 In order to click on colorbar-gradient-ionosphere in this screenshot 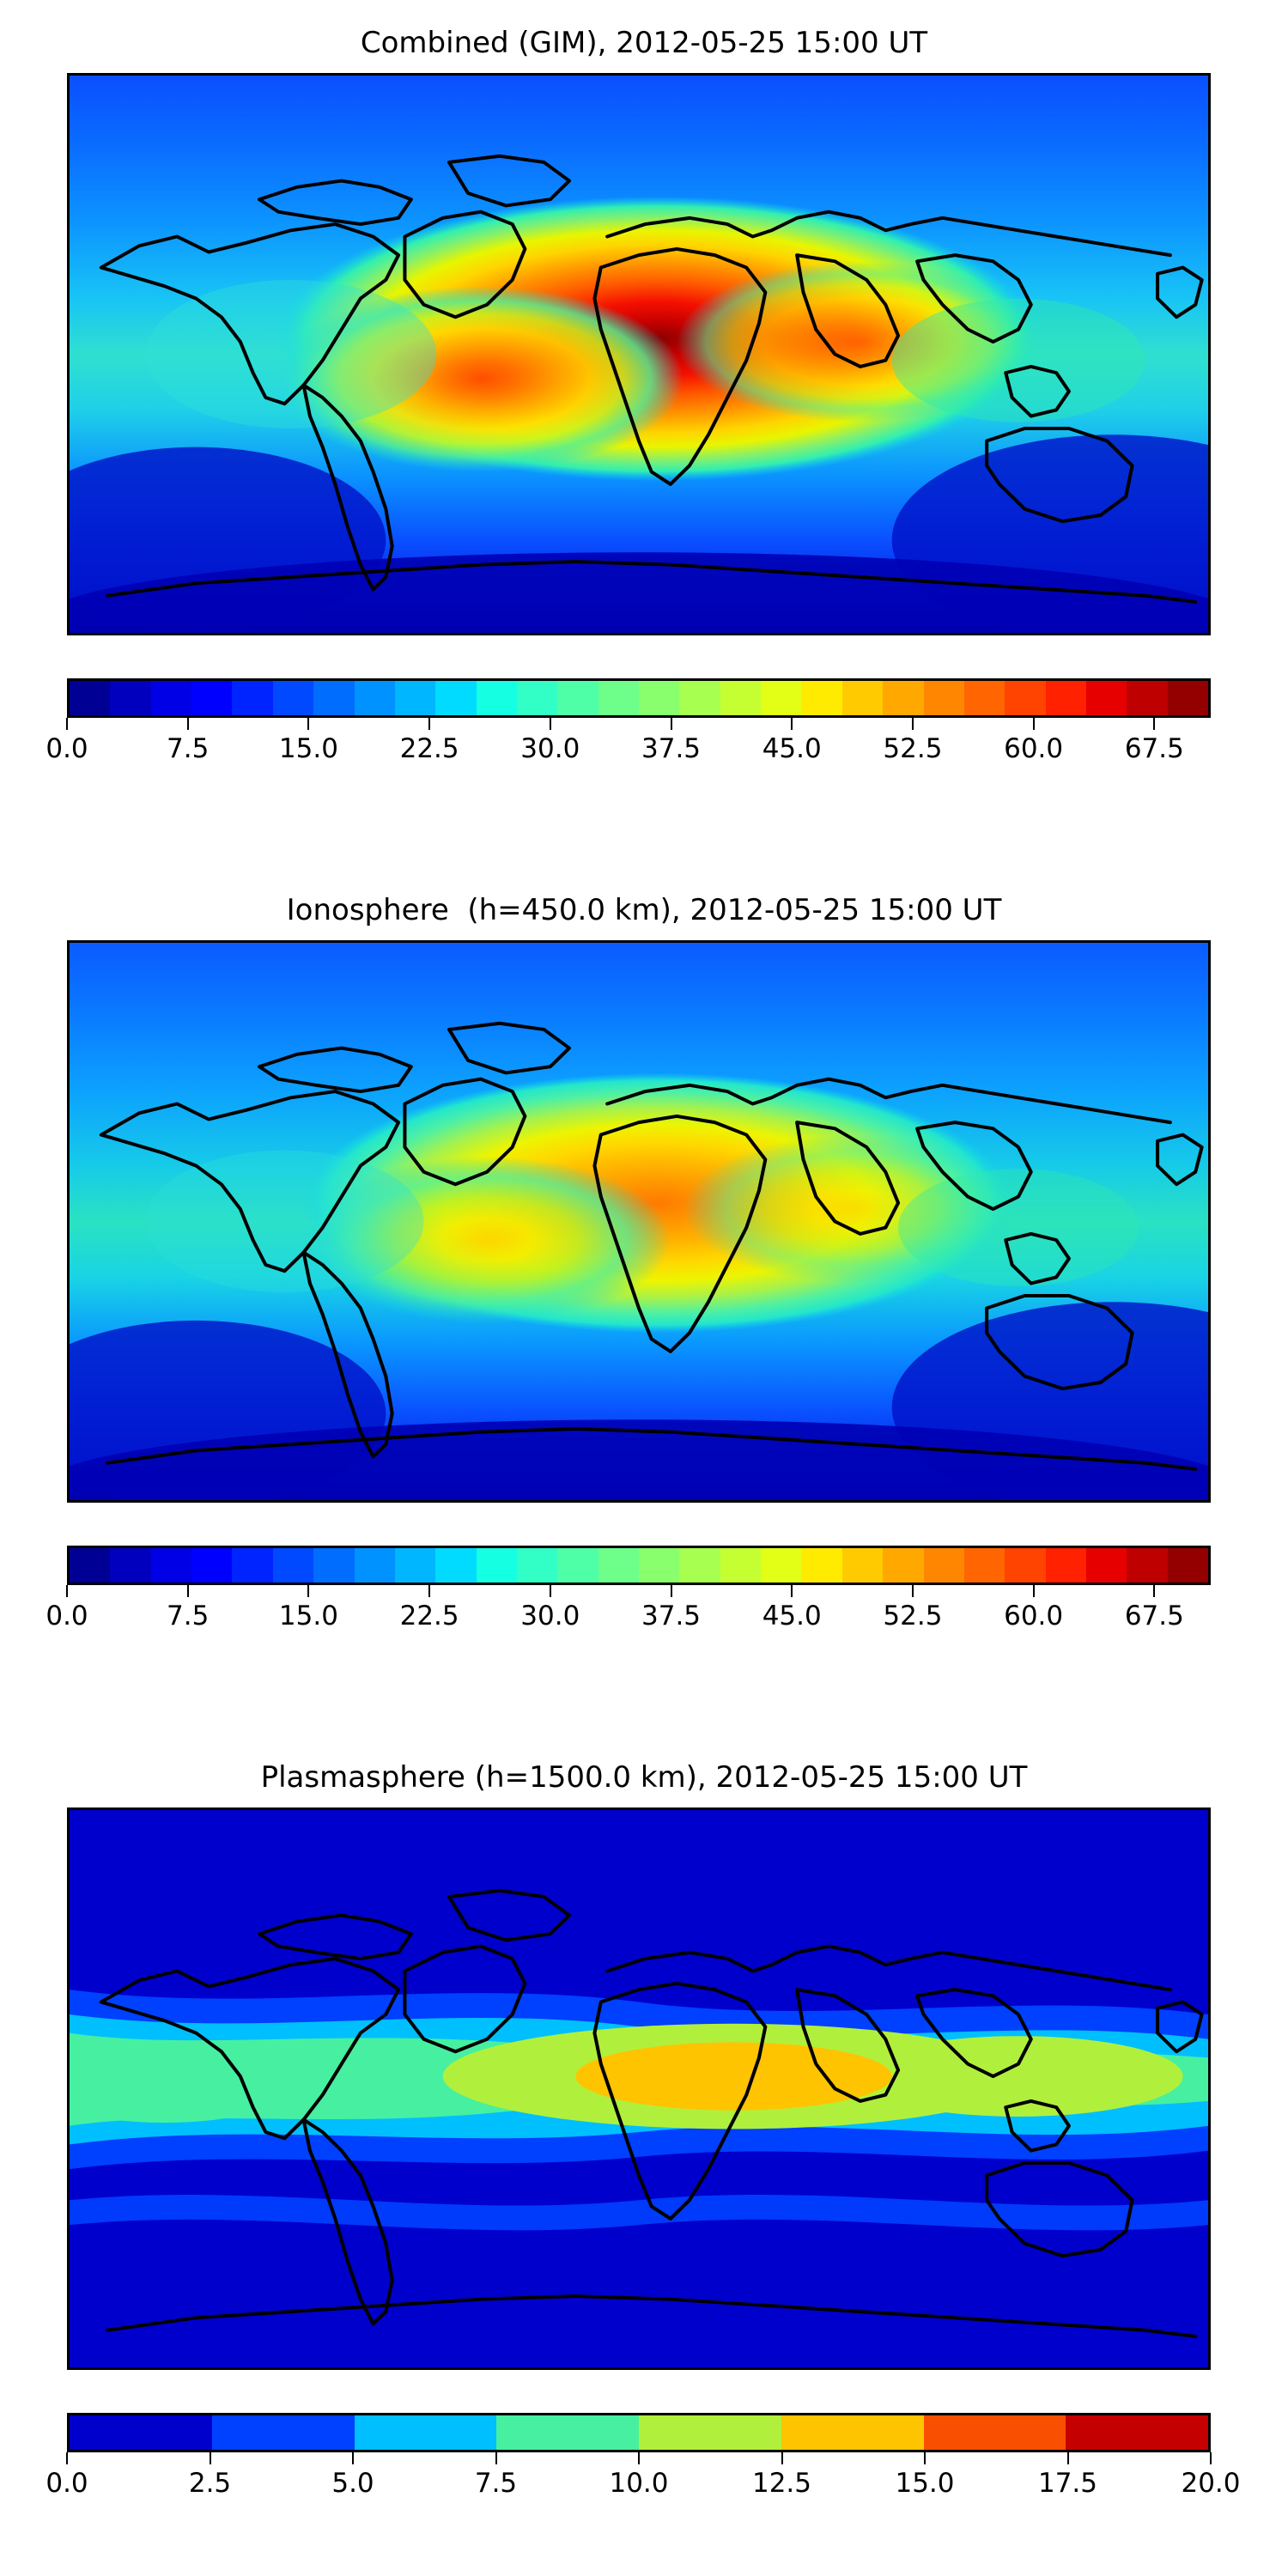, I will do `click(639, 1565)`.